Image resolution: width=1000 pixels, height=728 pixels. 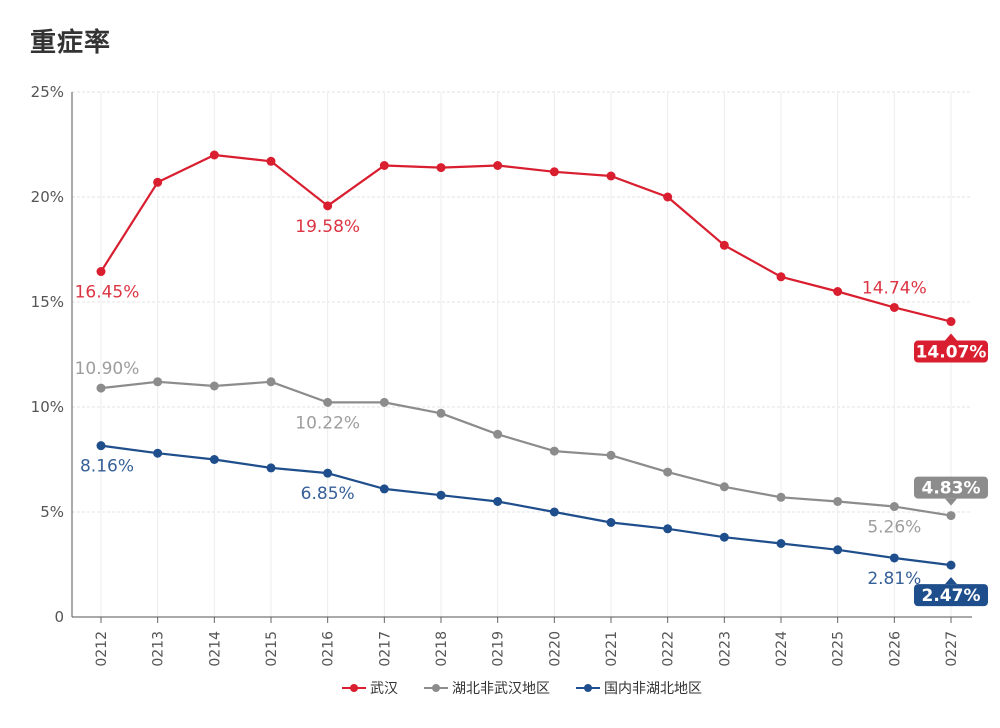 What do you see at coordinates (894, 528) in the screenshot?
I see `data-label: 5.26%` at bounding box center [894, 528].